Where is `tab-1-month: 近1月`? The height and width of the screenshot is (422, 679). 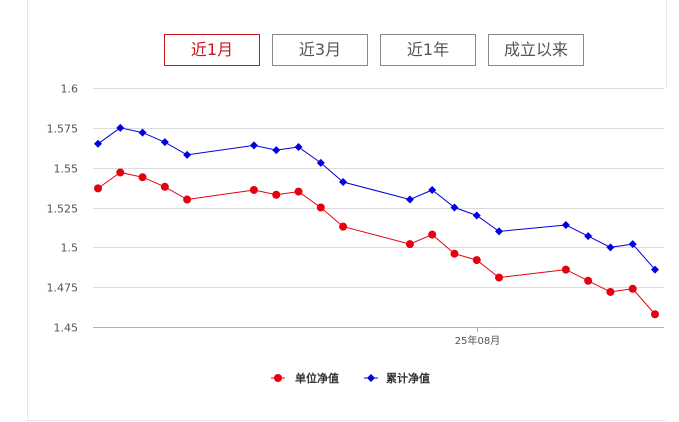
tab-1-month: 近1月 is located at coordinates (212, 50).